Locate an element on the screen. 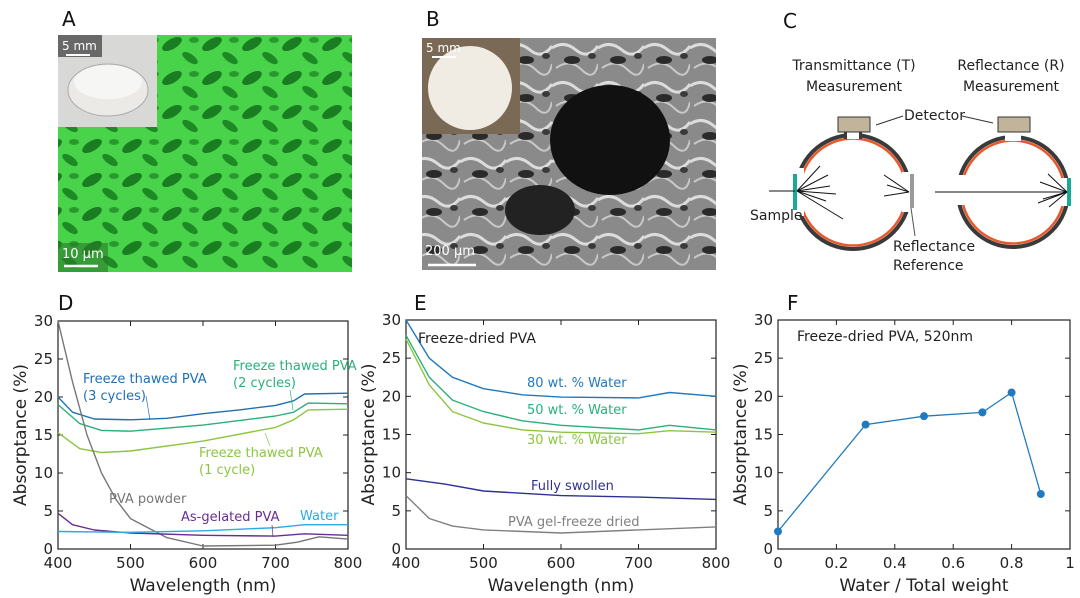  chart-f-title: Freeze-dried PVA, 520nm is located at coordinates (885, 337).